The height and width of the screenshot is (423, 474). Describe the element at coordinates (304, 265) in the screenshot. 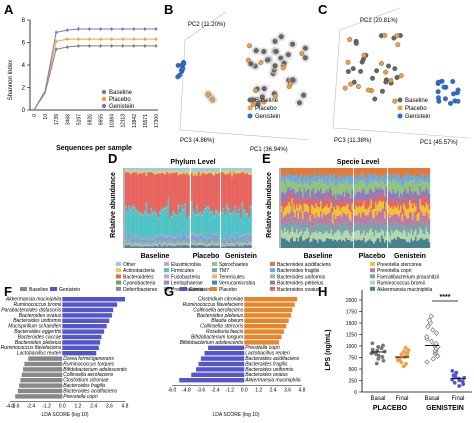

I see `legend-item: Bacteroides acidifaciens` at that location.